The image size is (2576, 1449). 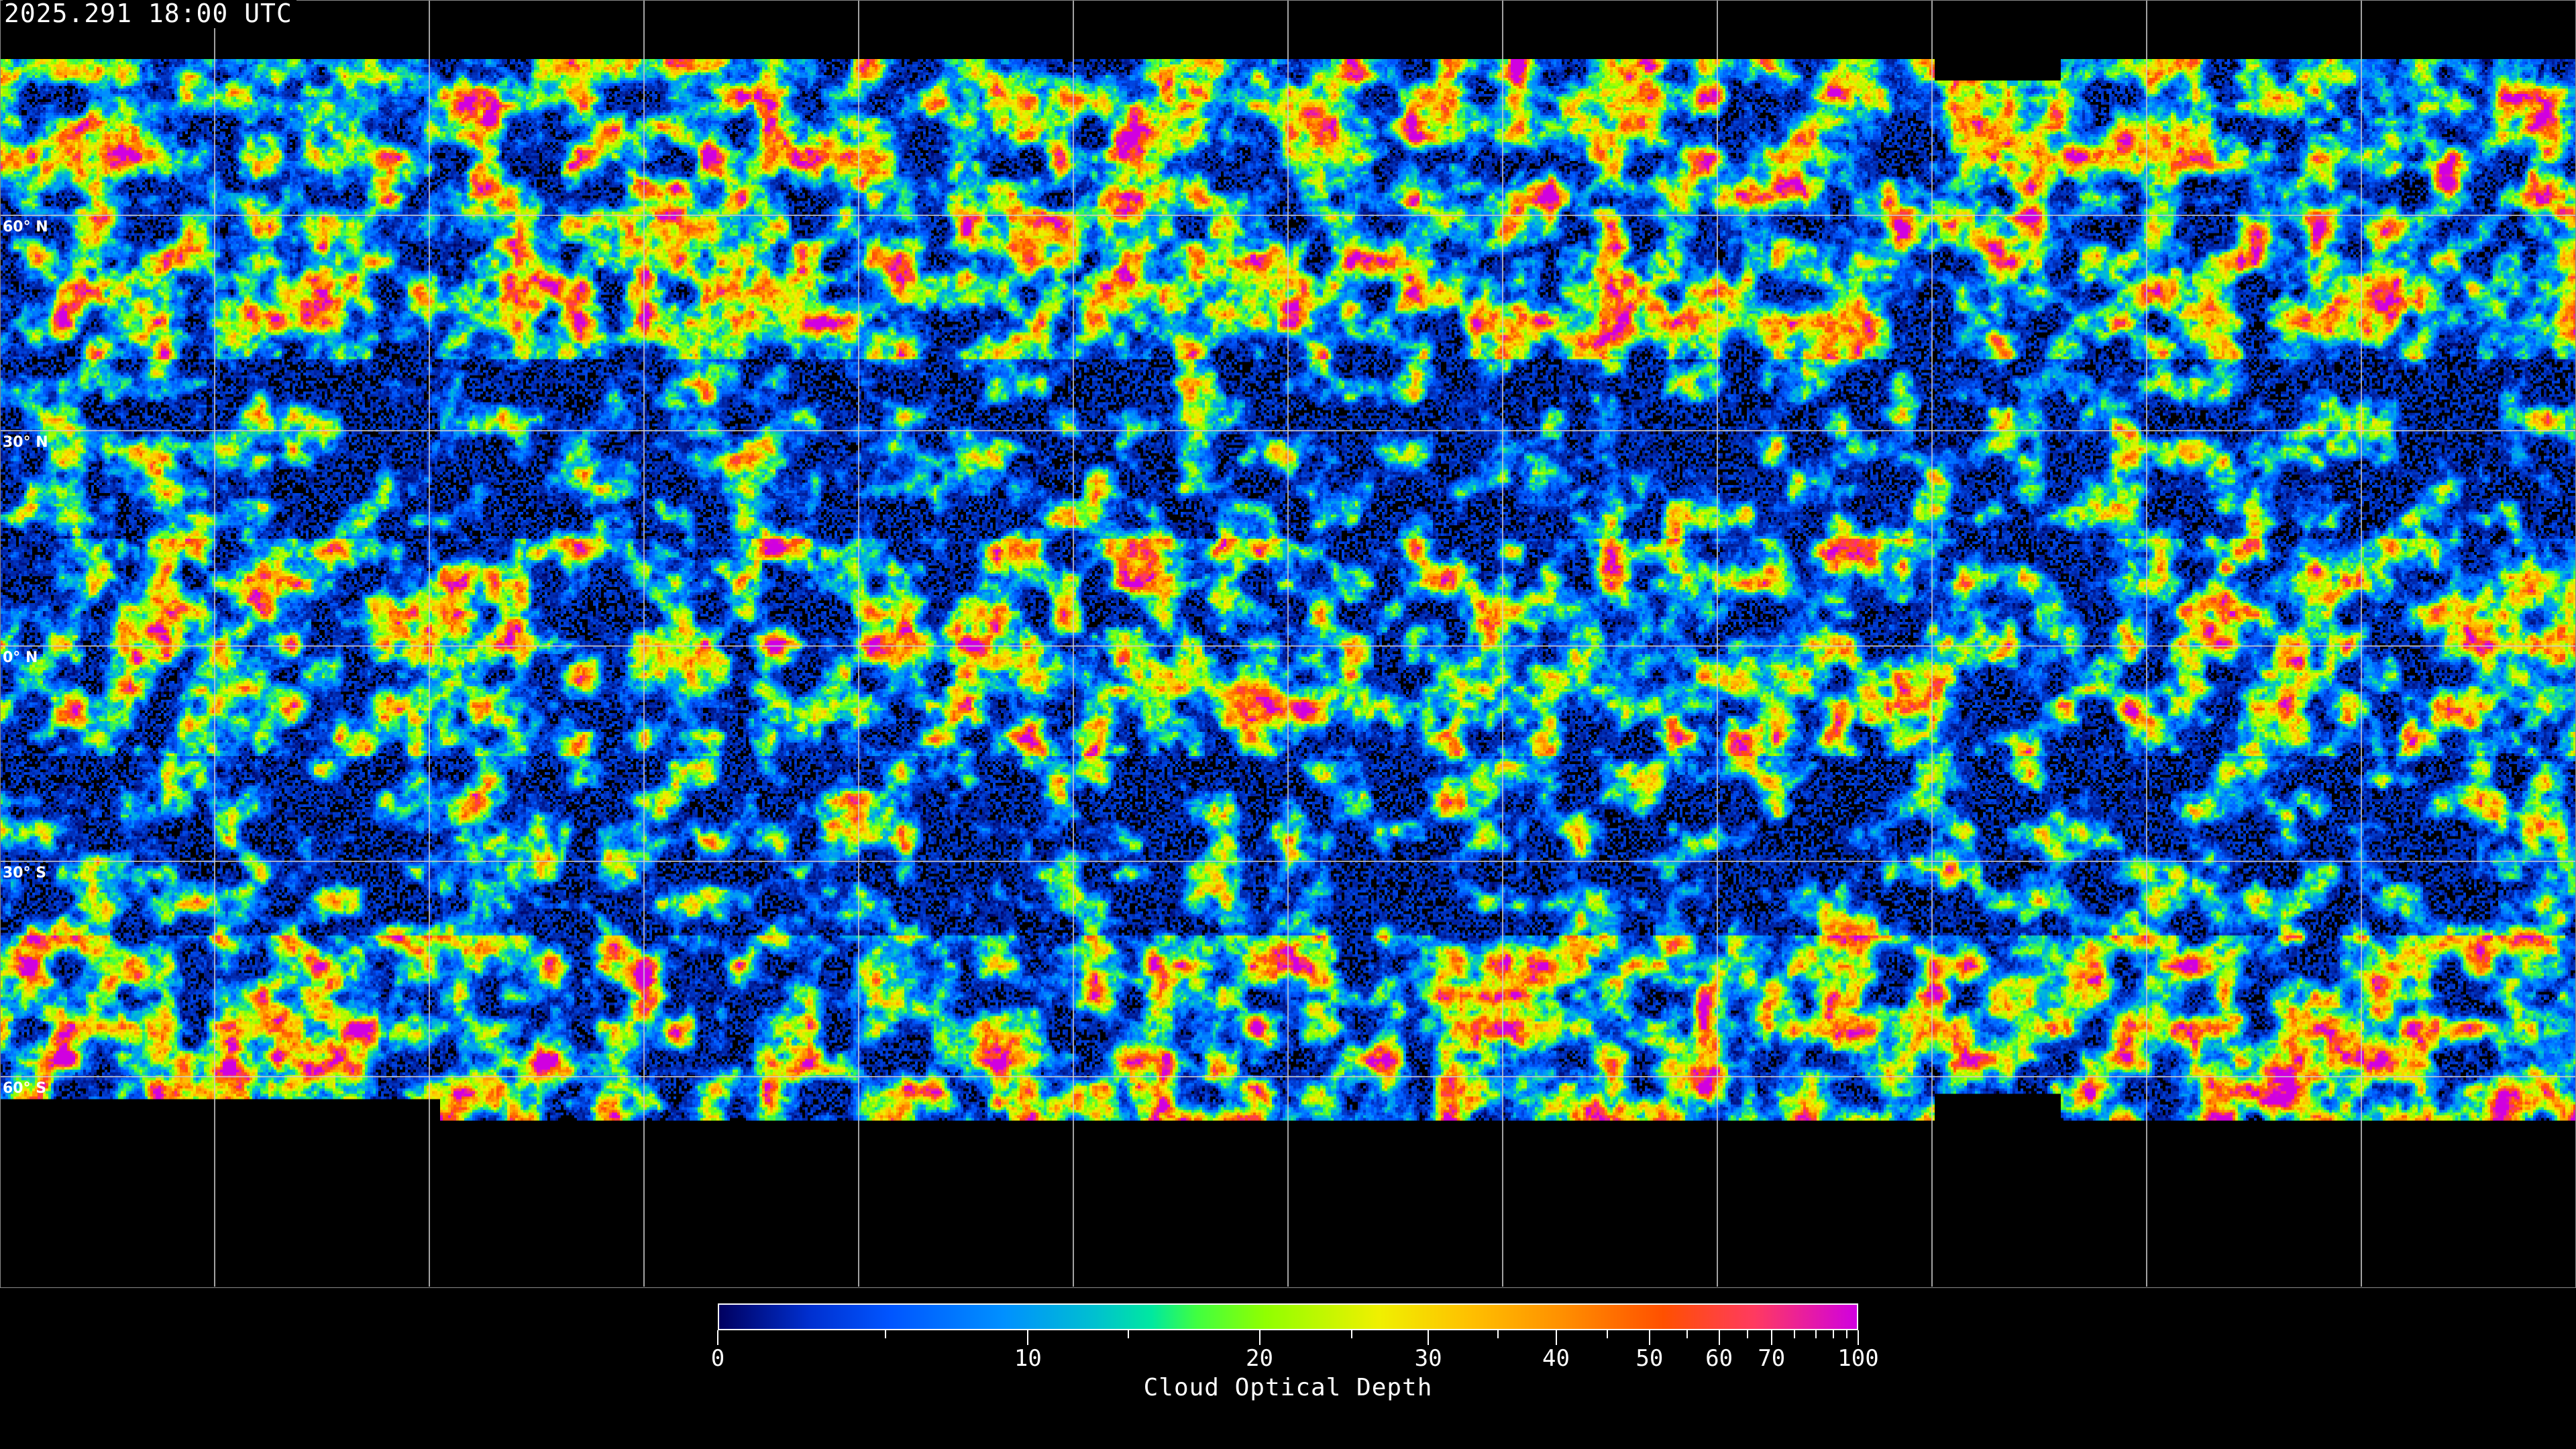 What do you see at coordinates (1858, 1358) in the screenshot?
I see `colorbar-tick-label: 100` at bounding box center [1858, 1358].